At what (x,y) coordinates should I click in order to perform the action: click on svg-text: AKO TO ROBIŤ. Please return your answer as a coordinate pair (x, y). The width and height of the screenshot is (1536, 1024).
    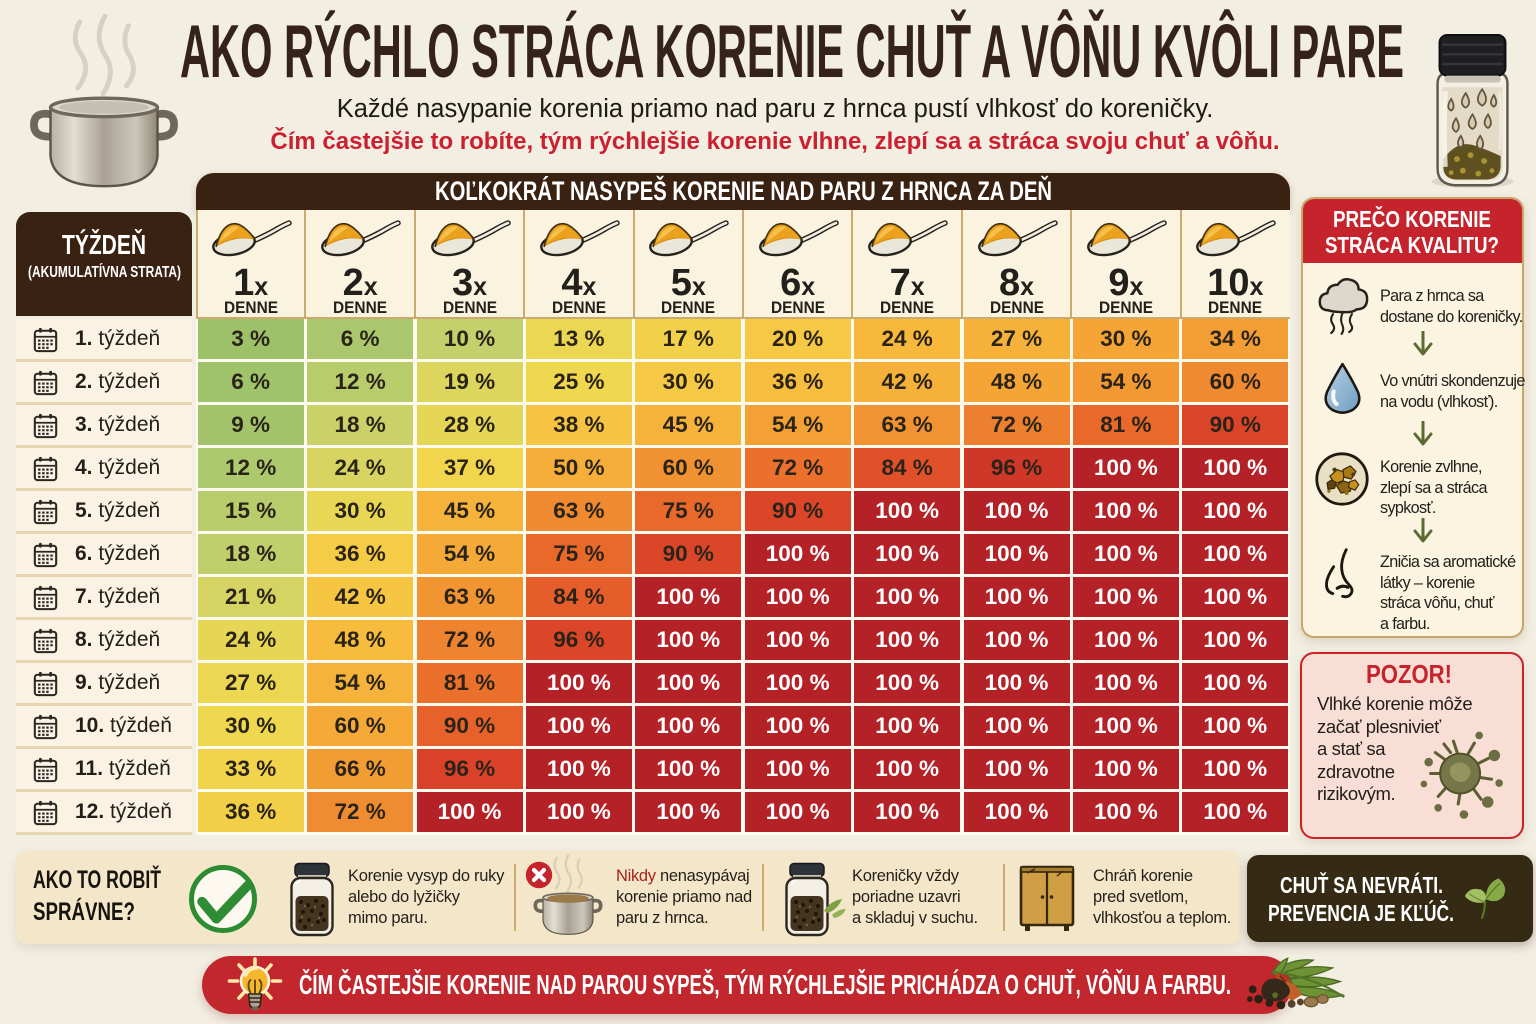
    Looking at the image, I should click on (97, 879).